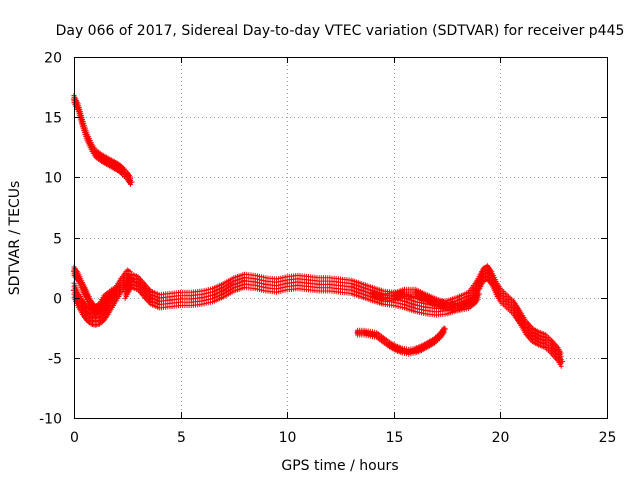 The image size is (640, 480). I want to click on y-tick-label: -10, so click(50, 420).